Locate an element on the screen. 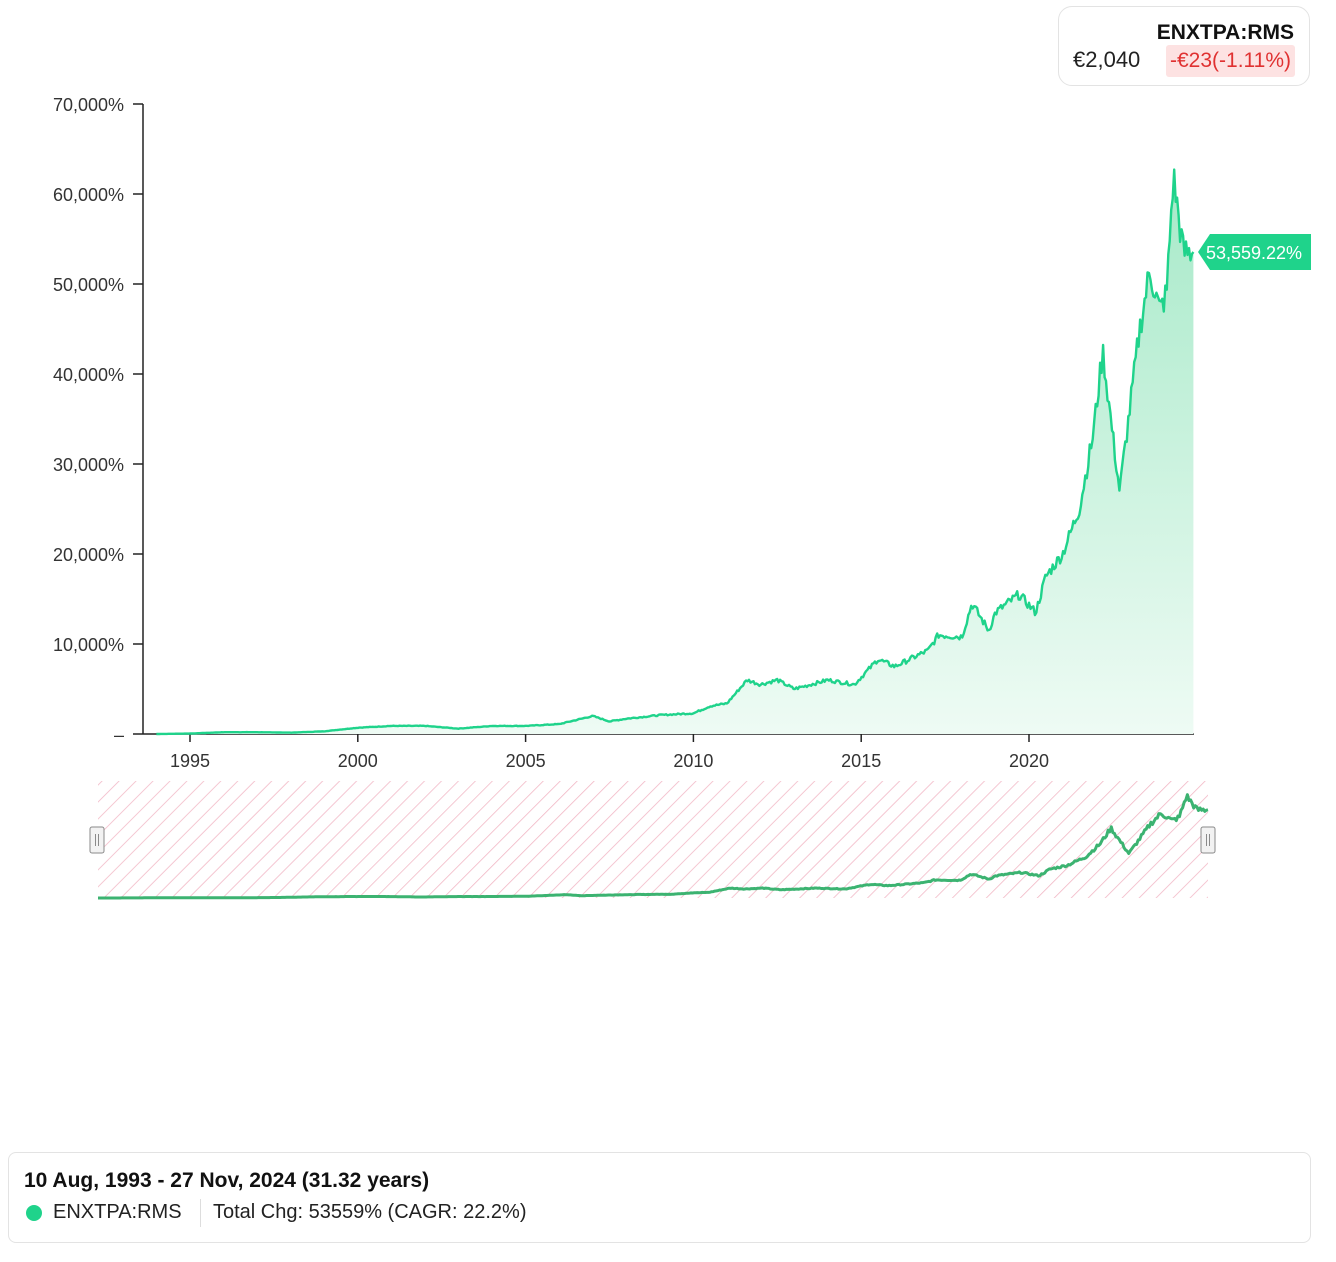  ticker-change-badge: -€23(-1.11%) is located at coordinates (1230, 61).